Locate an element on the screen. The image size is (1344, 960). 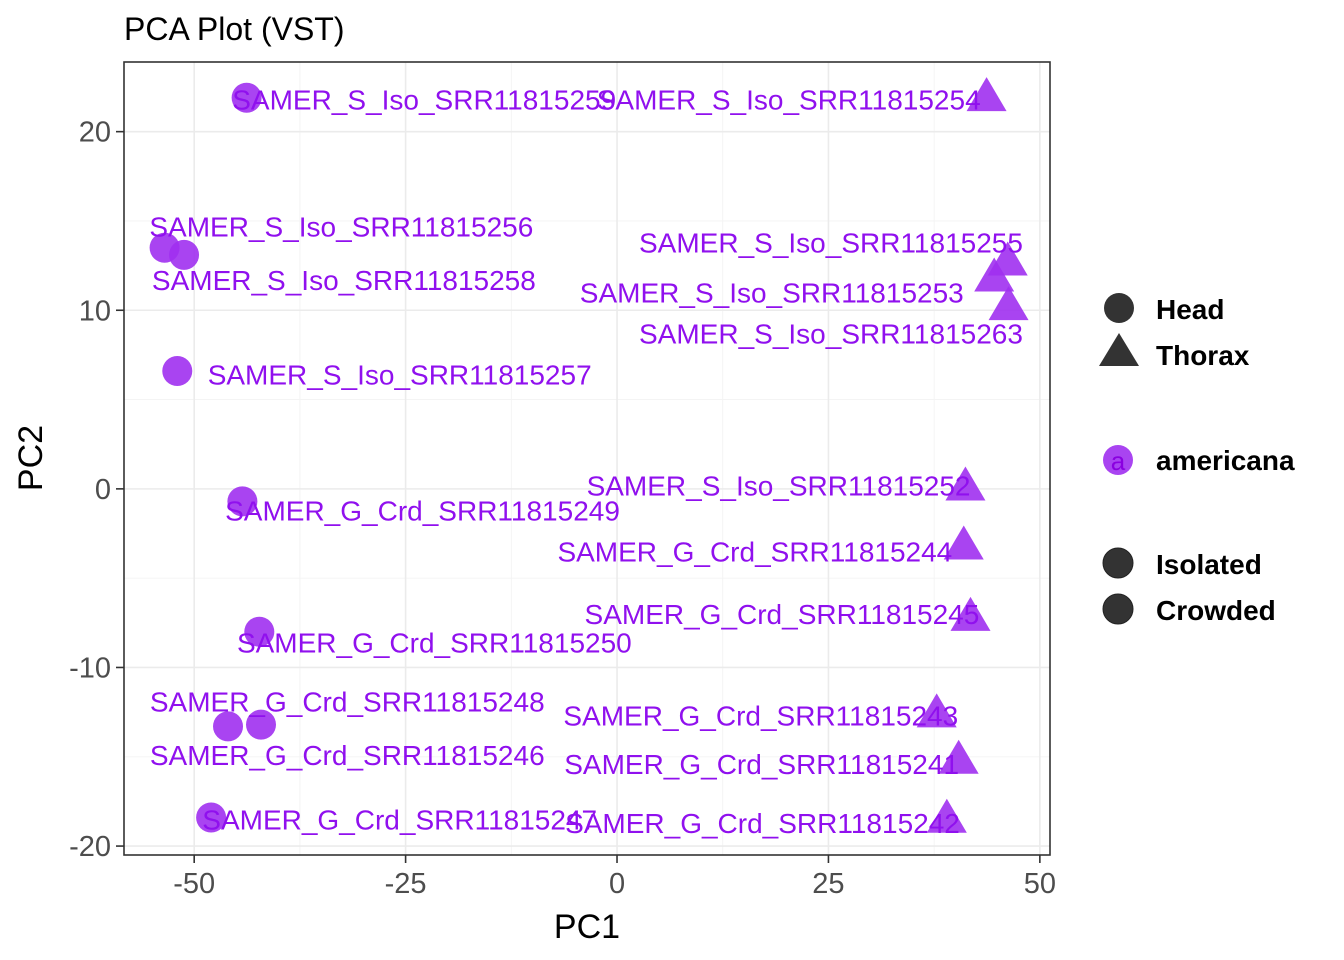
data-point-label: SAMER_G_Crd_SRR11815245 is located at coordinates (782, 614).